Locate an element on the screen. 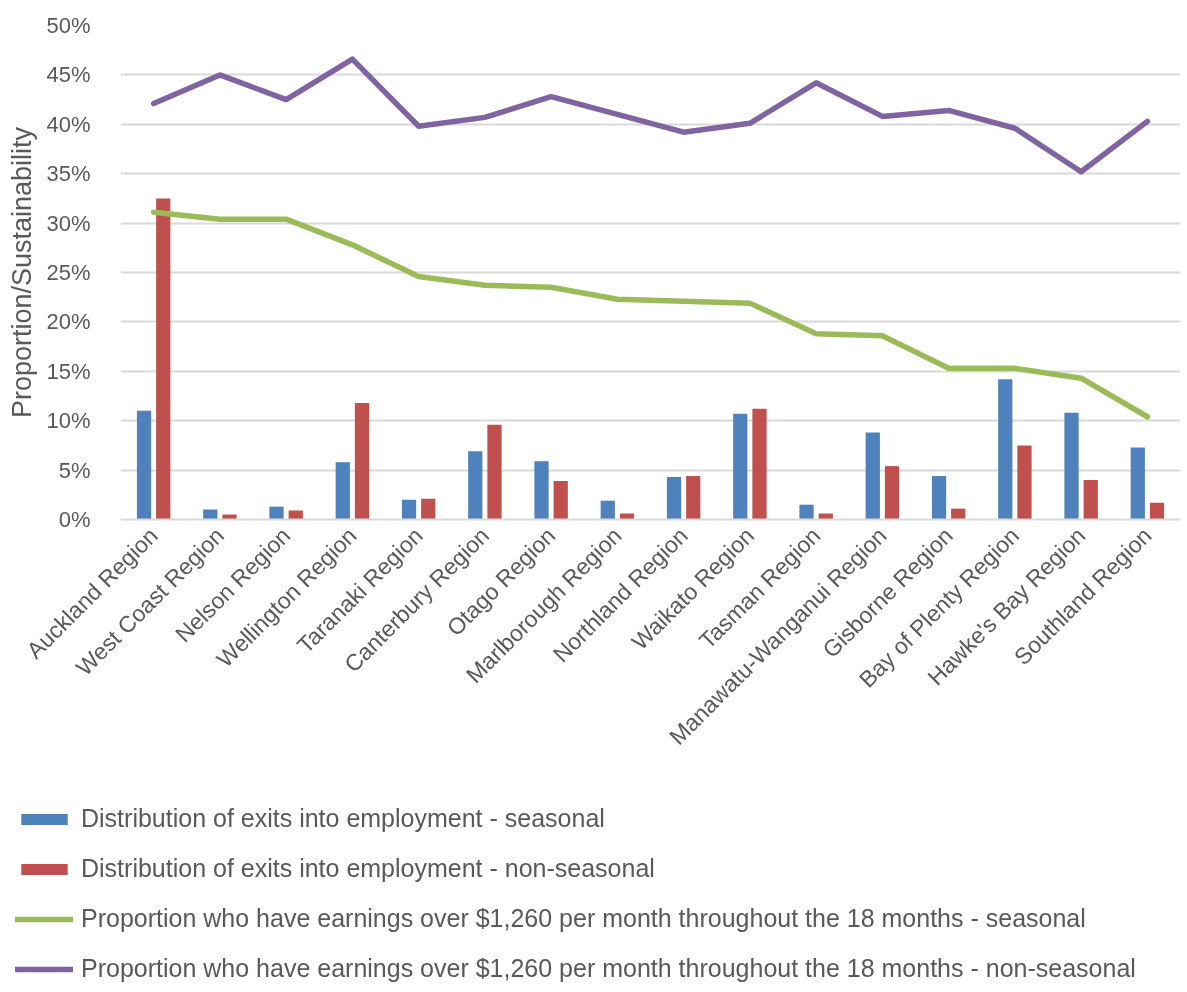 The height and width of the screenshot is (992, 1187). y-tick-label: 0% is located at coordinates (74, 519).